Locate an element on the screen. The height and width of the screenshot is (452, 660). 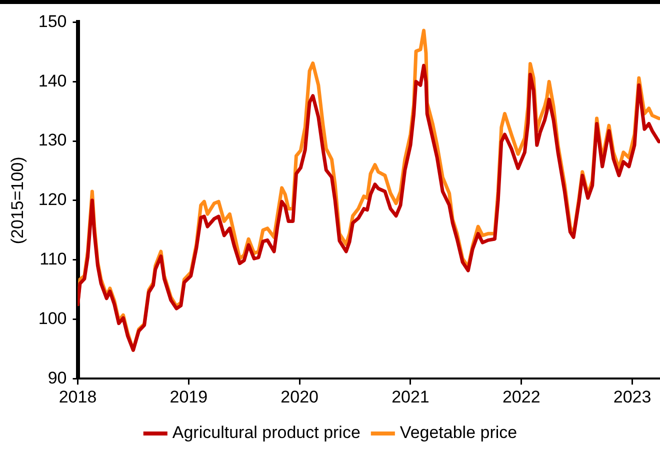
x-tick-label: 2018 is located at coordinates (77, 396).